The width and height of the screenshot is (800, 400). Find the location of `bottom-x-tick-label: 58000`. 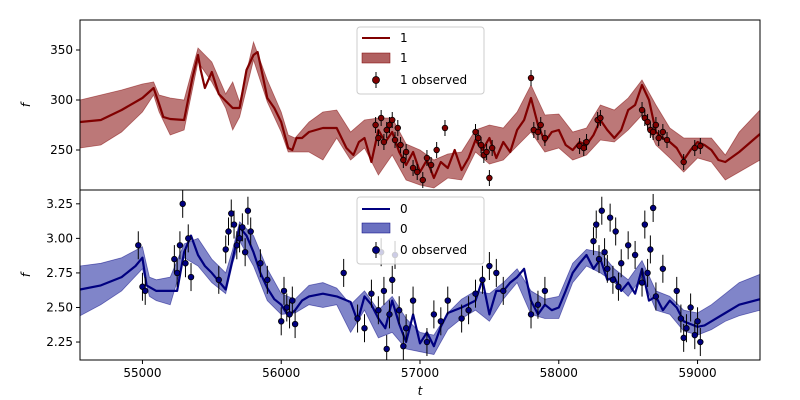

bottom-x-tick-label: 58000 is located at coordinates (559, 373).